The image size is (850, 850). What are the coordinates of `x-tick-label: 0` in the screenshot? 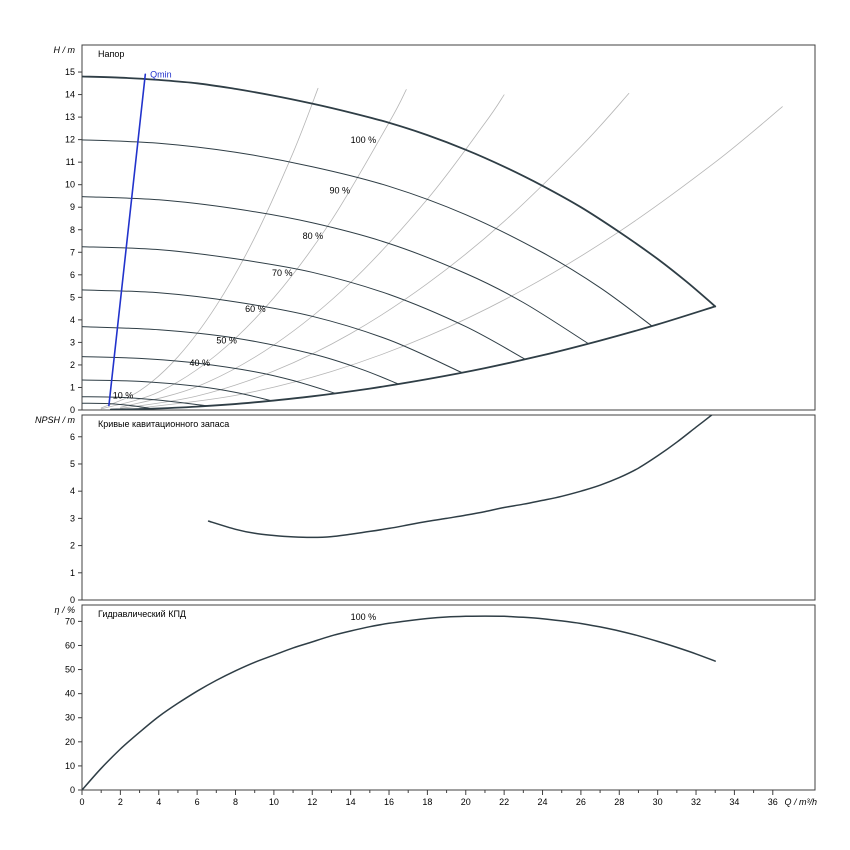 It's located at (81, 802).